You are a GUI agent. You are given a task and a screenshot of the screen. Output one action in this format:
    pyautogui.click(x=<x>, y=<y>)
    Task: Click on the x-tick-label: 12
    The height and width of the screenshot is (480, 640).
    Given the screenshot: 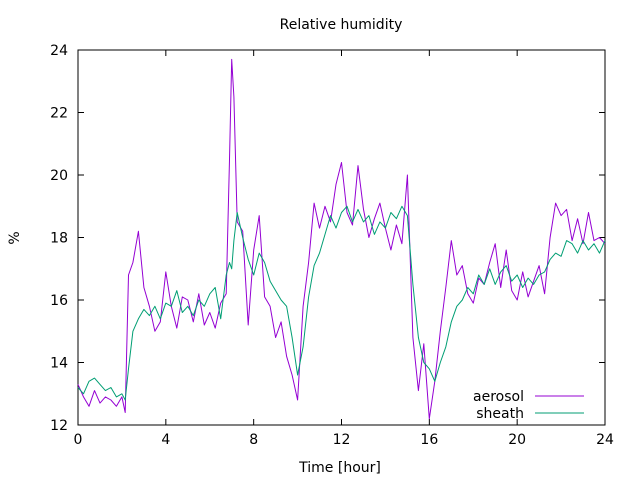 What is the action you would take?
    pyautogui.click(x=342, y=440)
    